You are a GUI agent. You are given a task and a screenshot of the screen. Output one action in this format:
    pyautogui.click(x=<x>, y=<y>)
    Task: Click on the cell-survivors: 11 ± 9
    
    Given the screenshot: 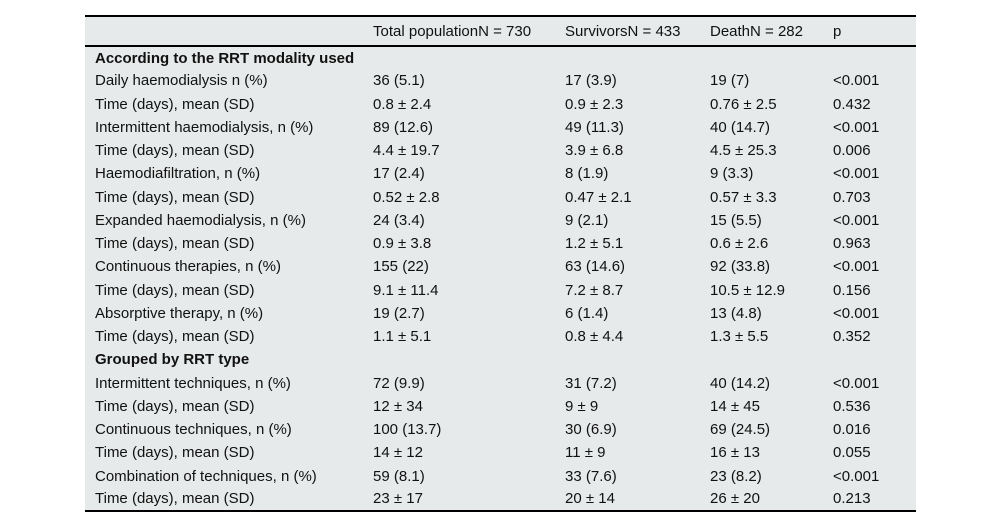 What is the action you would take?
    pyautogui.click(x=585, y=453)
    